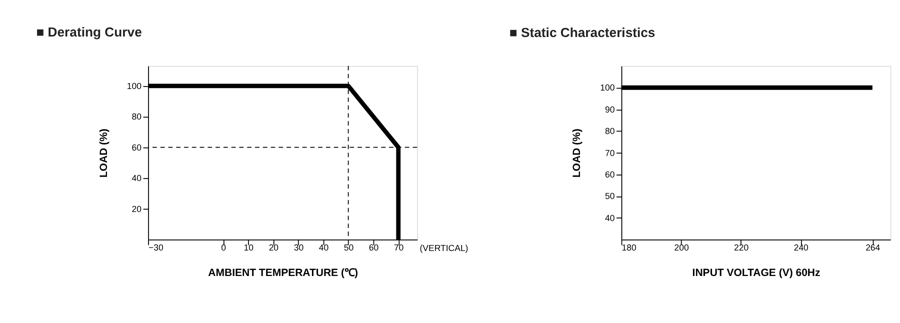 The width and height of the screenshot is (900, 323). I want to click on x-tick-label: 60, so click(373, 247).